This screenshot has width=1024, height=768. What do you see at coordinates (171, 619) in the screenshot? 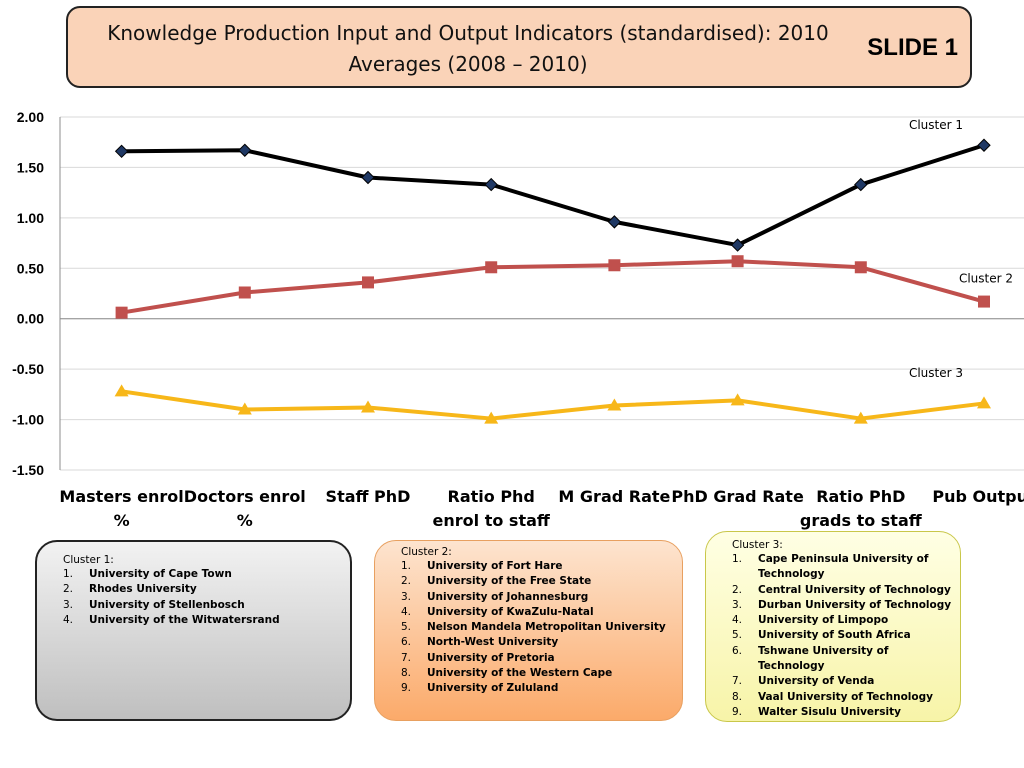
I see `list-item: 4. University of the Witwatersrand` at bounding box center [171, 619].